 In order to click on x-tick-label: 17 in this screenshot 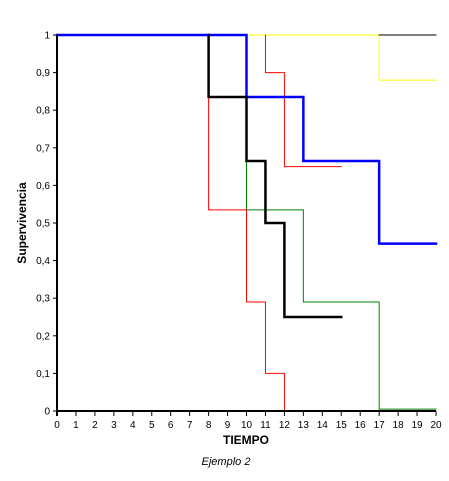, I will do `click(380, 425)`.